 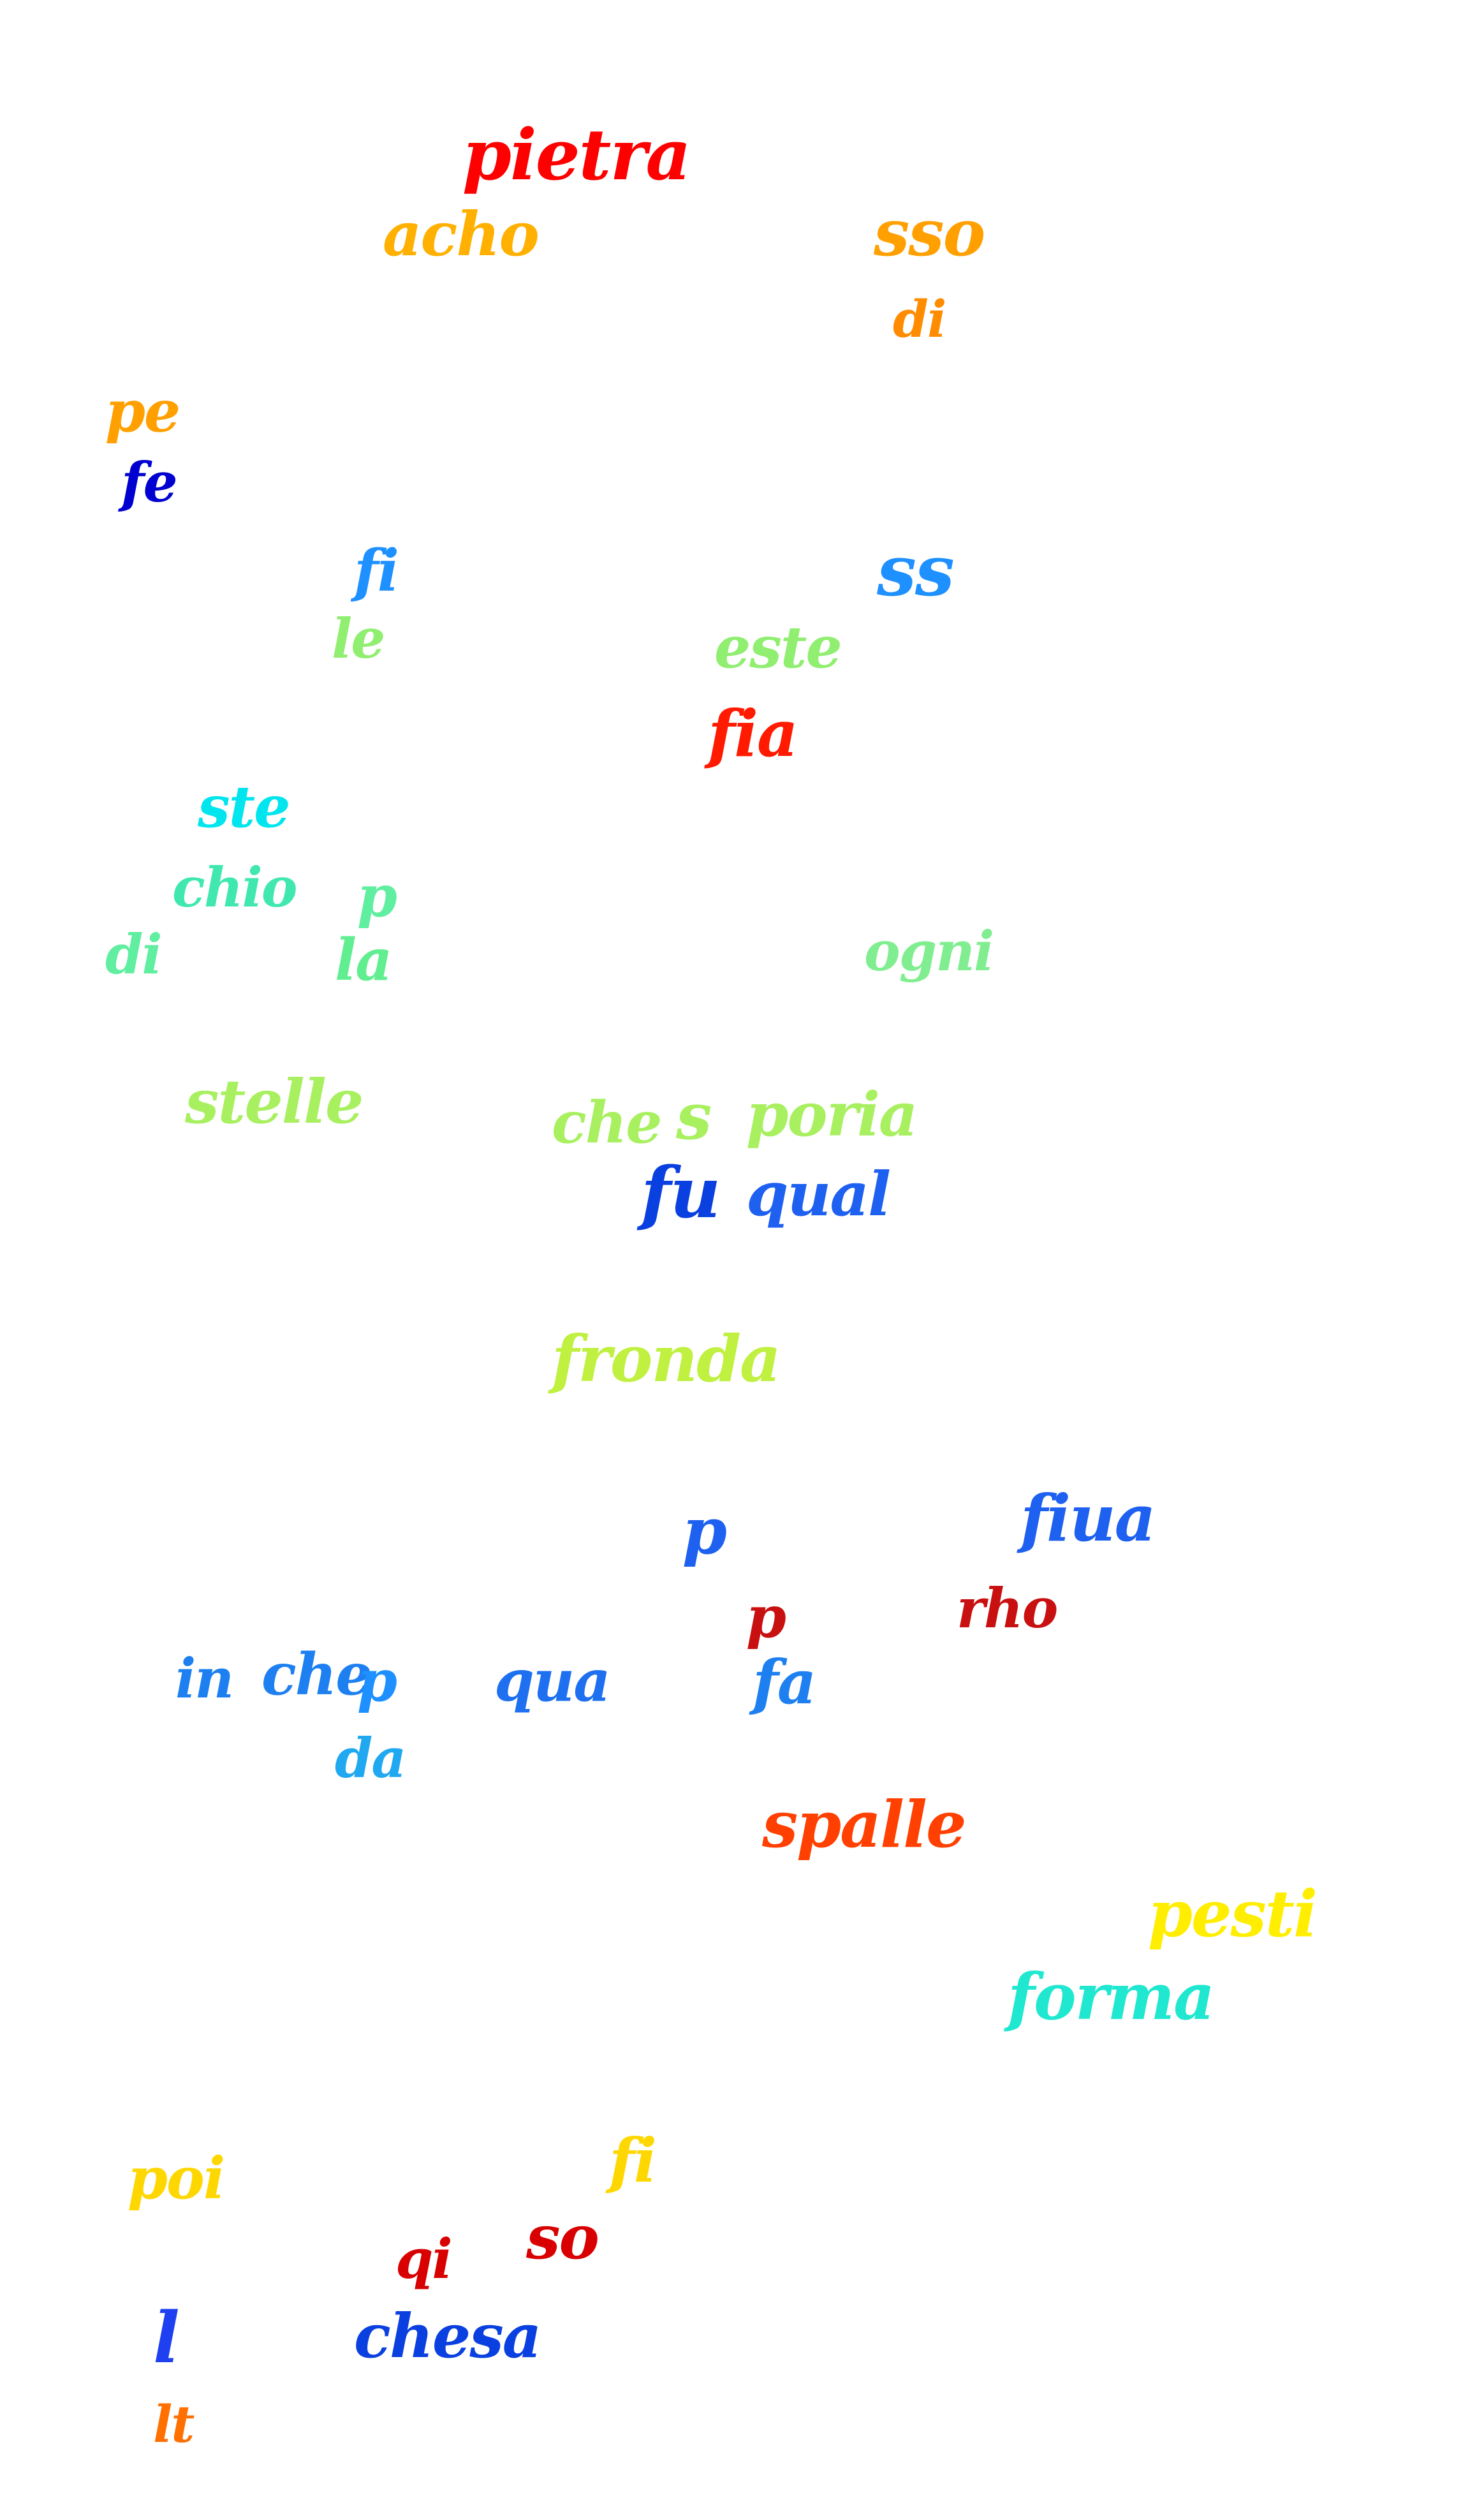 I want to click on word-qua: qua, so click(x=552, y=1681).